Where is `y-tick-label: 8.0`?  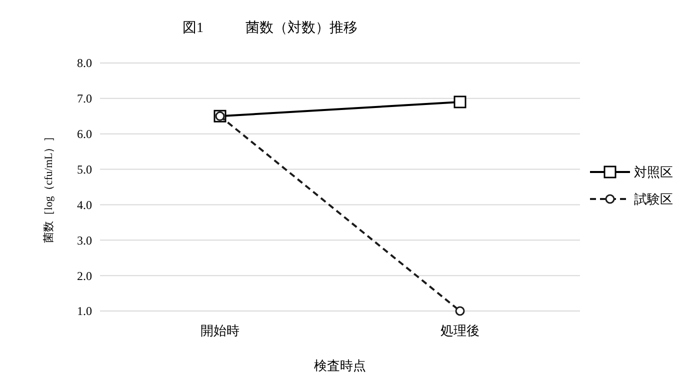
y-tick-label: 8.0 is located at coordinates (84, 63).